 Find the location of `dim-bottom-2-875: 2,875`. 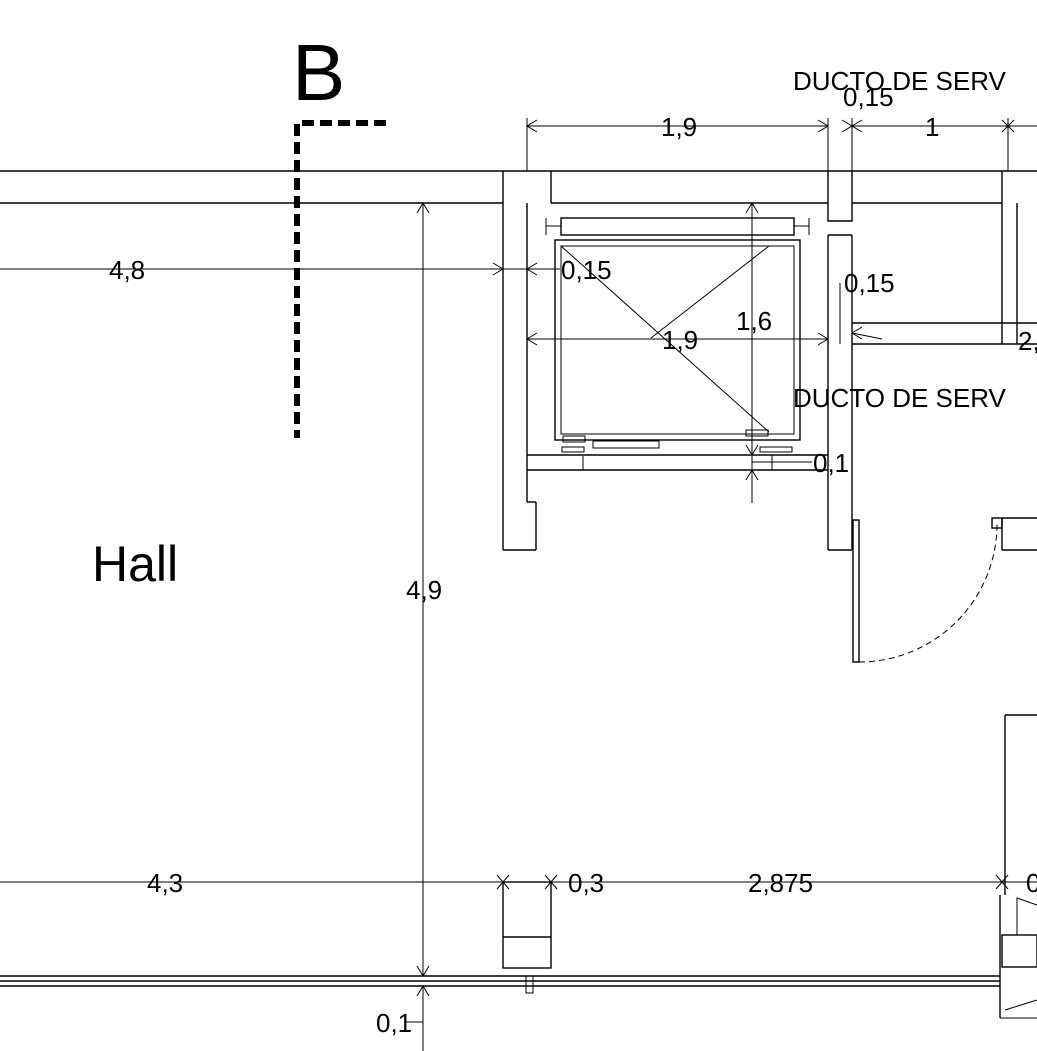

dim-bottom-2-875: 2,875 is located at coordinates (780, 883).